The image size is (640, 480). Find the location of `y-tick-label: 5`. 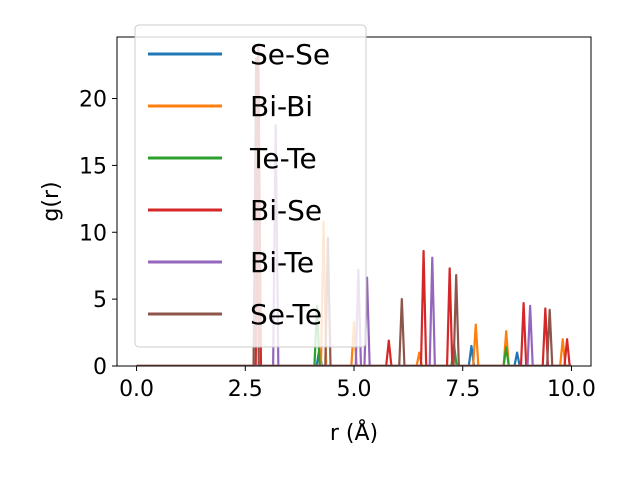

y-tick-label: 5 is located at coordinates (100, 300).